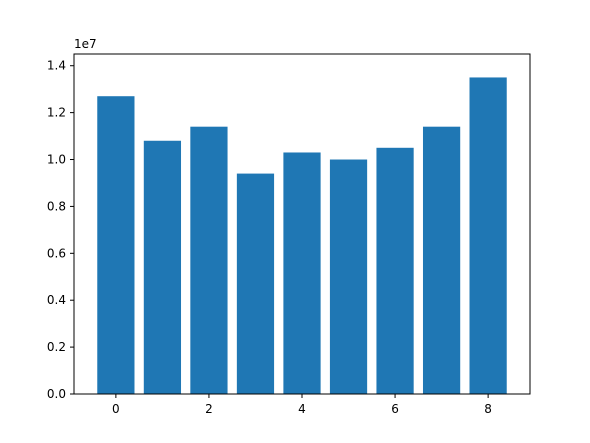  I want to click on y-tick-label: 1.4, so click(56, 66).